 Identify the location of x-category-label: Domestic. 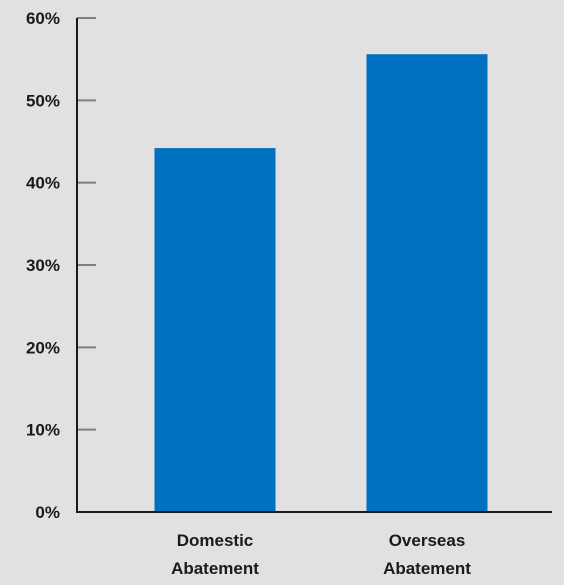
(215, 540).